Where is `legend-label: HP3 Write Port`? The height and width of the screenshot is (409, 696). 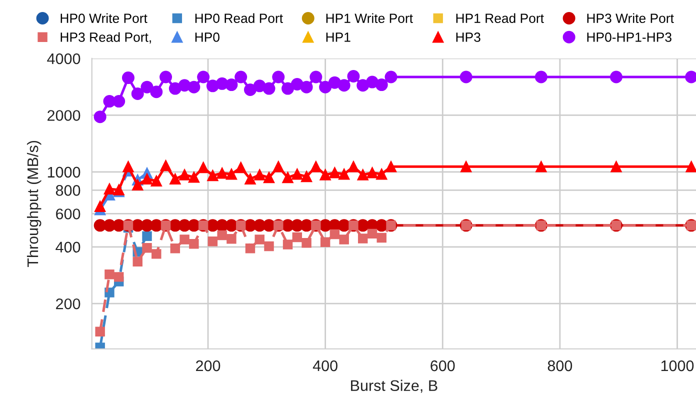
legend-label: HP3 Write Port is located at coordinates (630, 18).